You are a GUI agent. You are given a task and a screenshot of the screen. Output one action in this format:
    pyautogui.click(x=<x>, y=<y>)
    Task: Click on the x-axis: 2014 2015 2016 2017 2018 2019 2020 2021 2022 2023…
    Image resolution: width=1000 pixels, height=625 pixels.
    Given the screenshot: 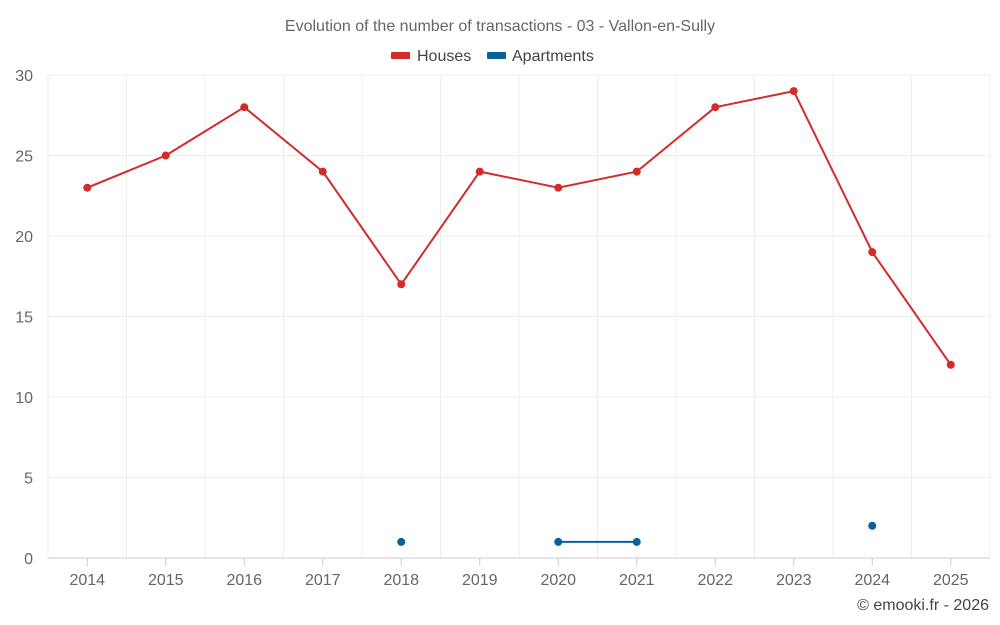 What is the action you would take?
    pyautogui.click(x=519, y=573)
    